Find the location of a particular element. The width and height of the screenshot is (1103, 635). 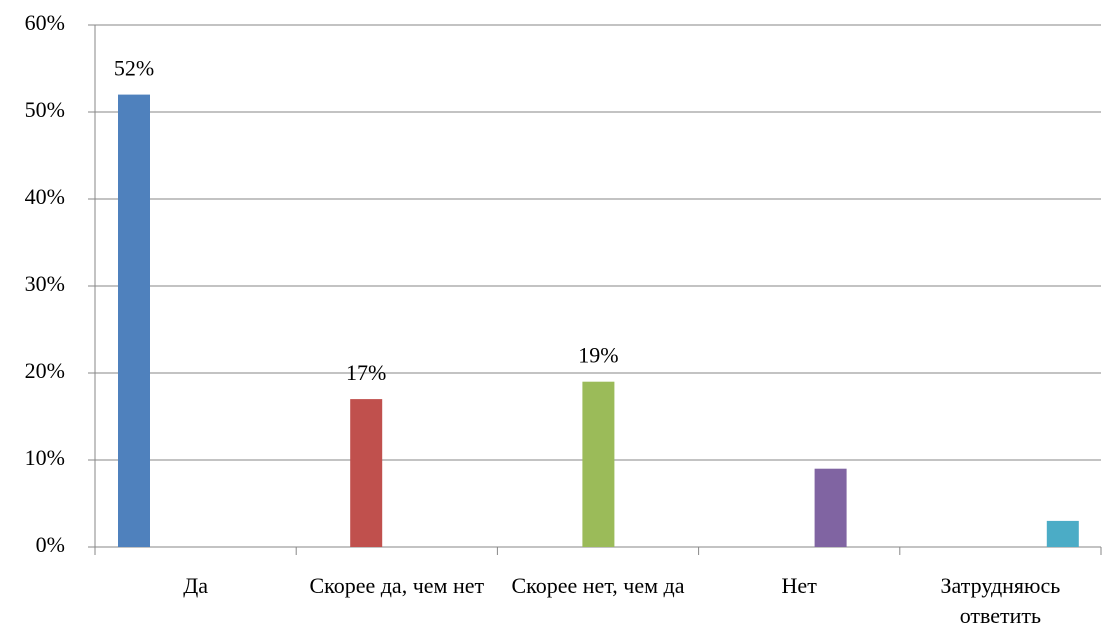

y-tick-label: 10% is located at coordinates (45, 457).